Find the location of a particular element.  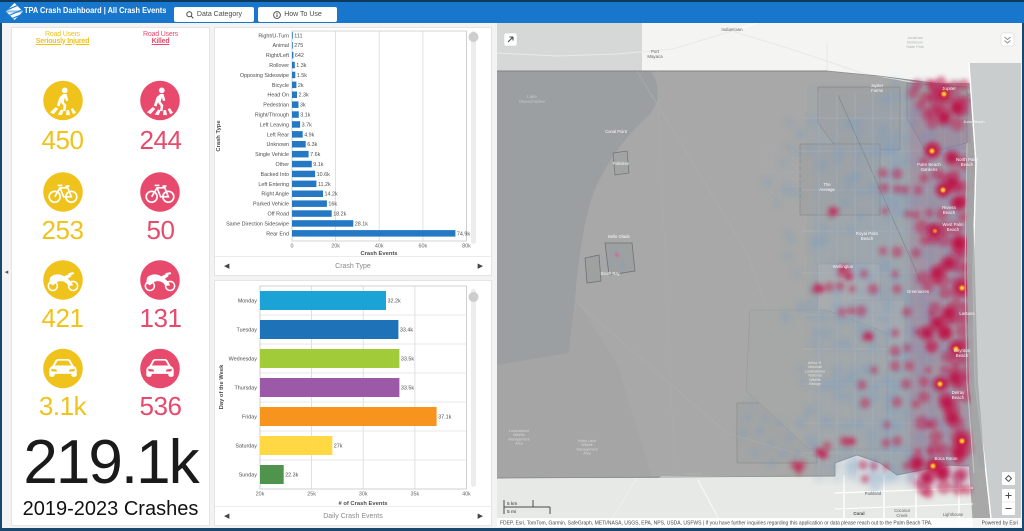

svg-text: 275 is located at coordinates (298, 46).